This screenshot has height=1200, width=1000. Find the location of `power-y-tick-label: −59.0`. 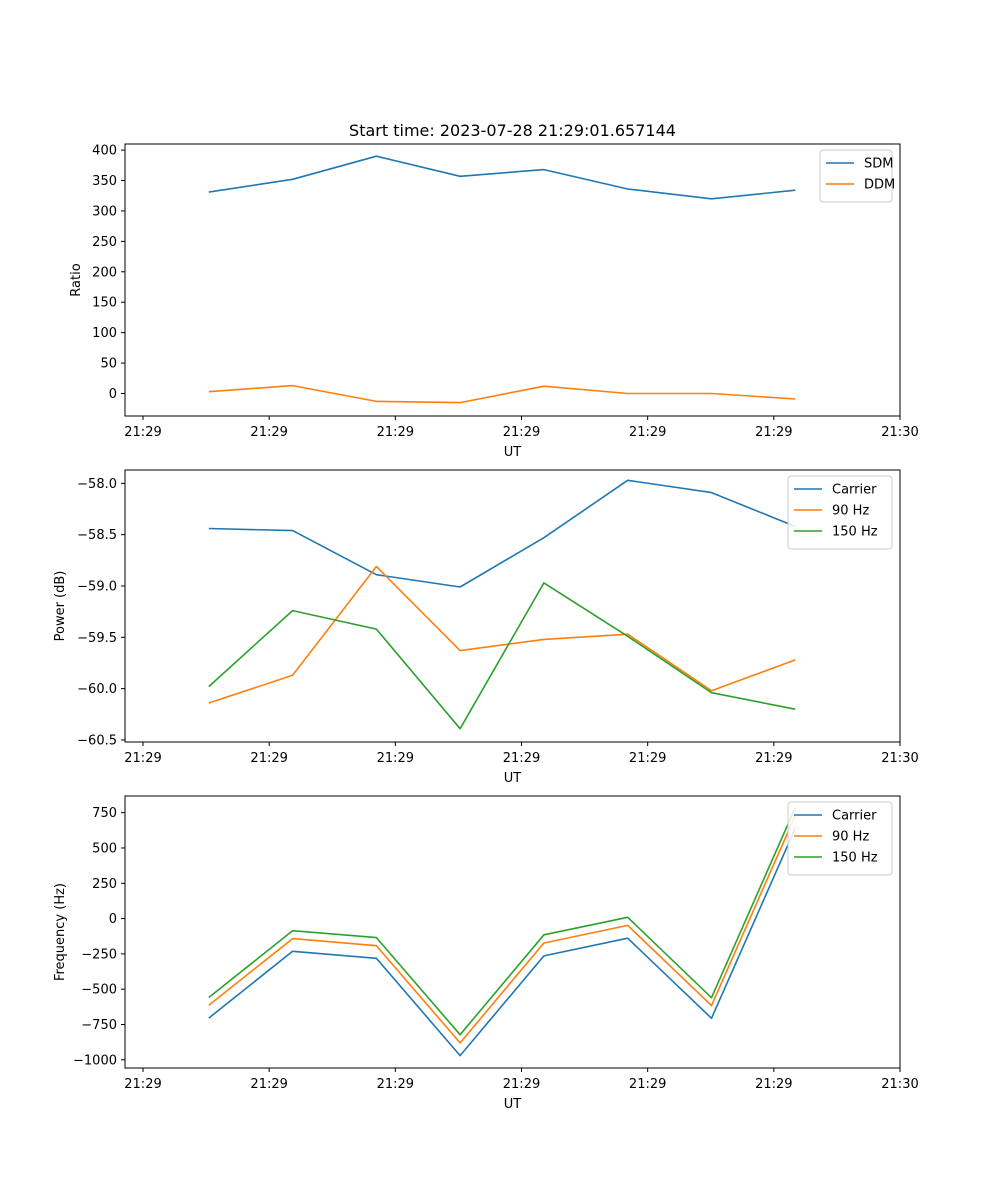

power-y-tick-label: −59.0 is located at coordinates (97, 586).